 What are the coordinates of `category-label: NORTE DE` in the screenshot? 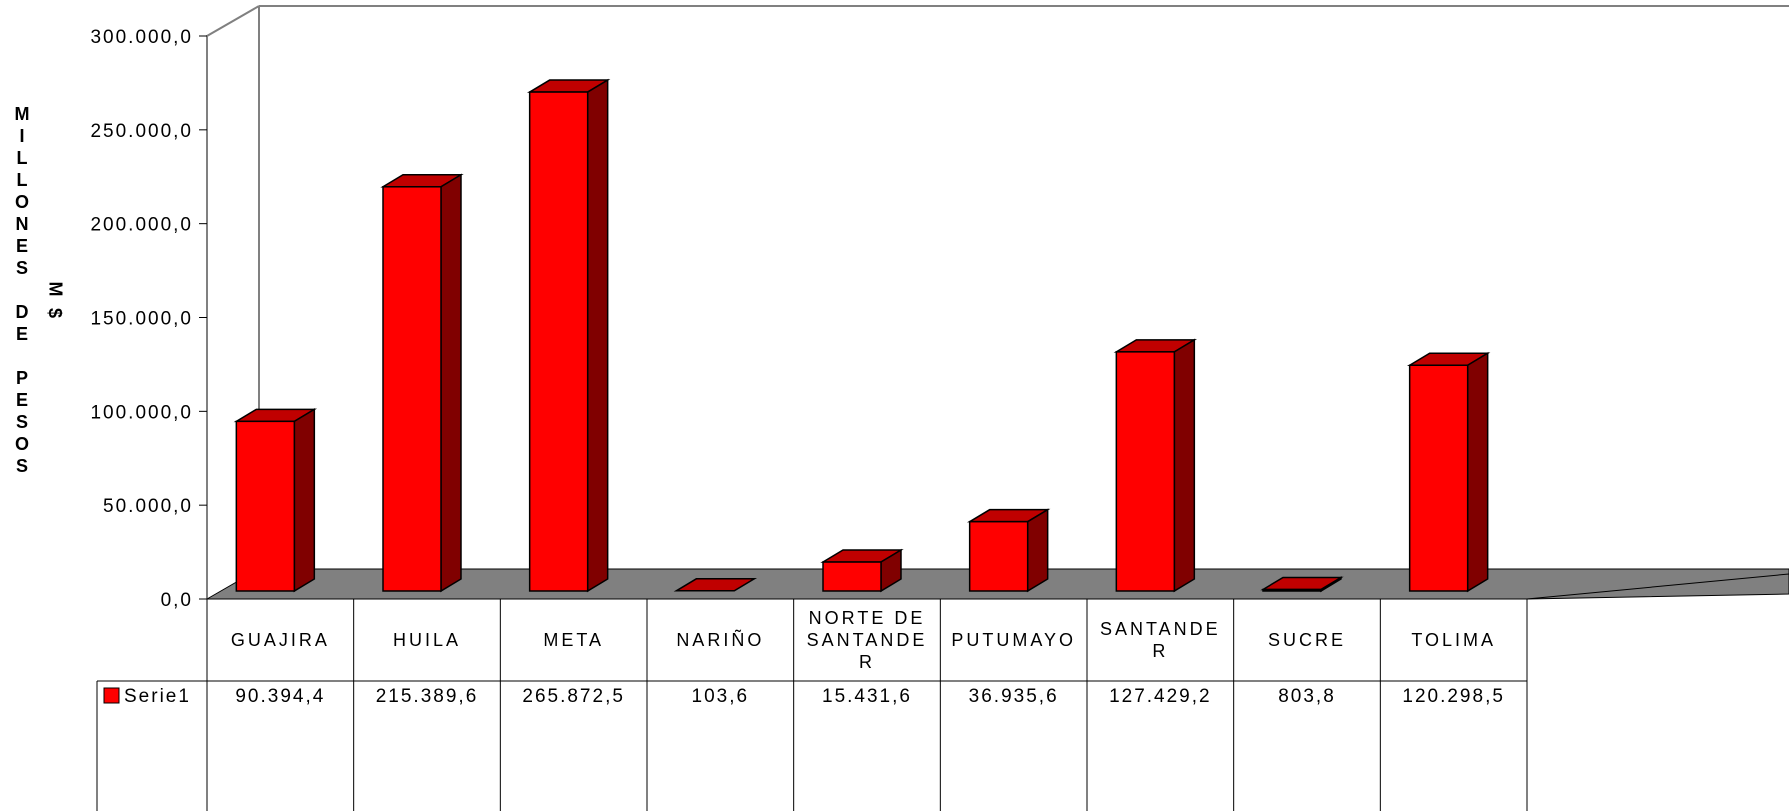 It's located at (867, 618).